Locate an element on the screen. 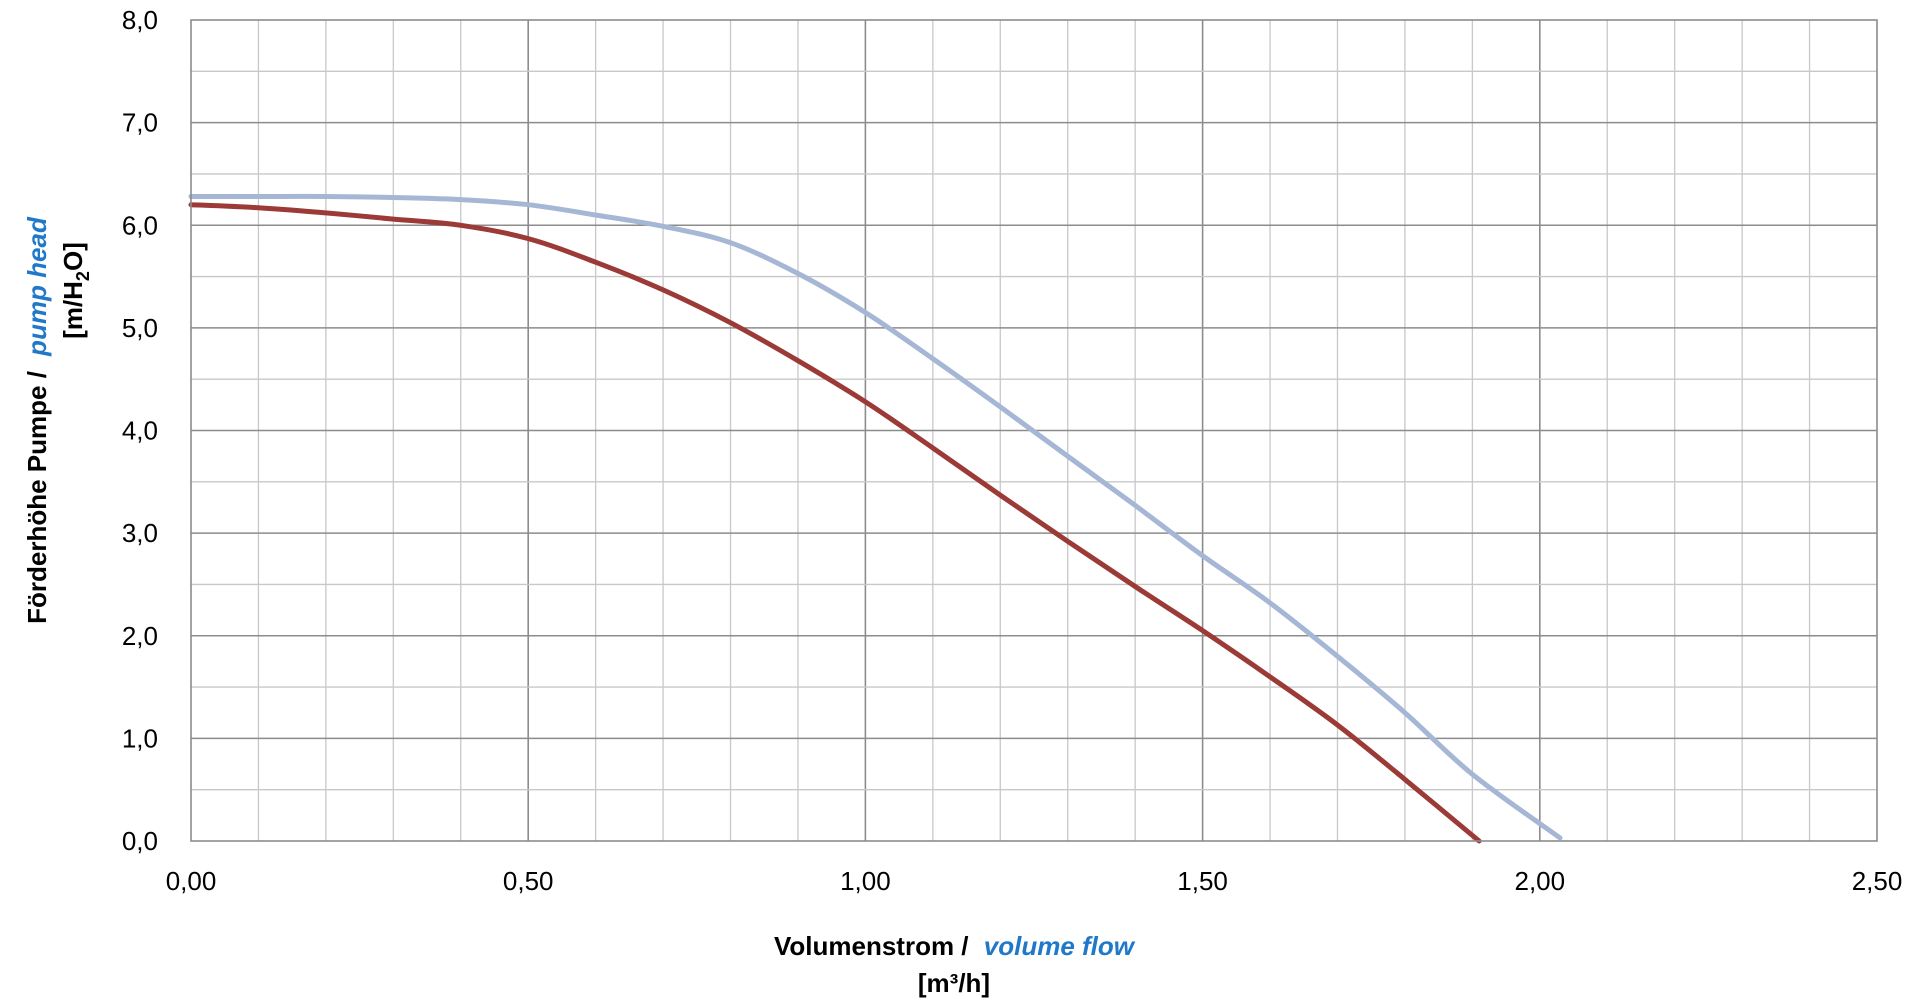 The image size is (1923, 1004). y-tick-label: 2,0 is located at coordinates (140, 636).